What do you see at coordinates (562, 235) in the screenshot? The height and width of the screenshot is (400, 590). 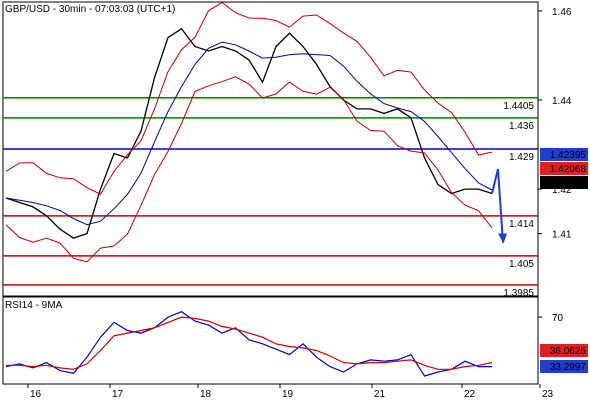 I see `y-tick-label: 1.41` at bounding box center [562, 235].